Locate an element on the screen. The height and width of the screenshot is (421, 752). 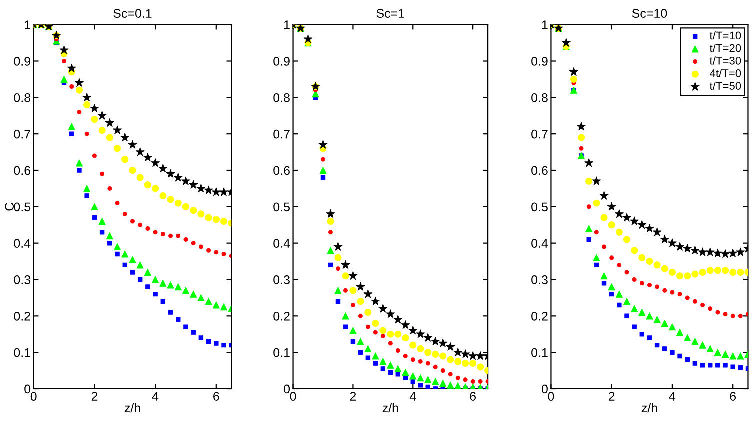
chart-title: Sc=0.1 is located at coordinates (133, 13).